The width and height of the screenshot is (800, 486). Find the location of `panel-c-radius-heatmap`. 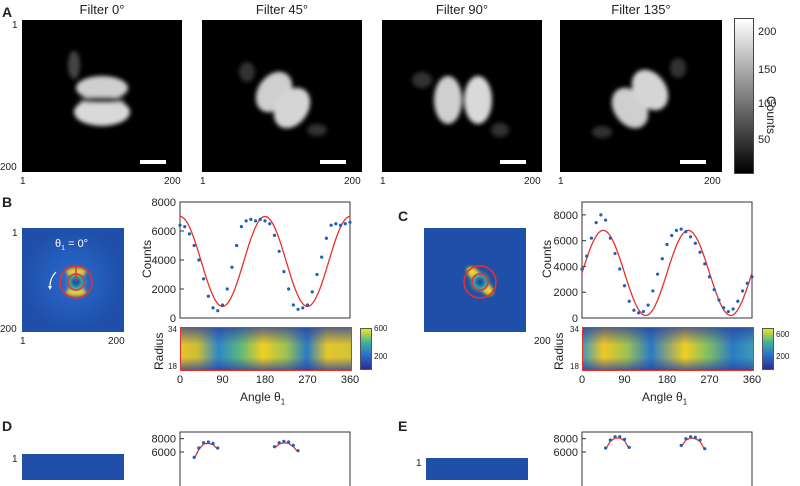

panel-c-radius-heatmap is located at coordinates (668, 349).